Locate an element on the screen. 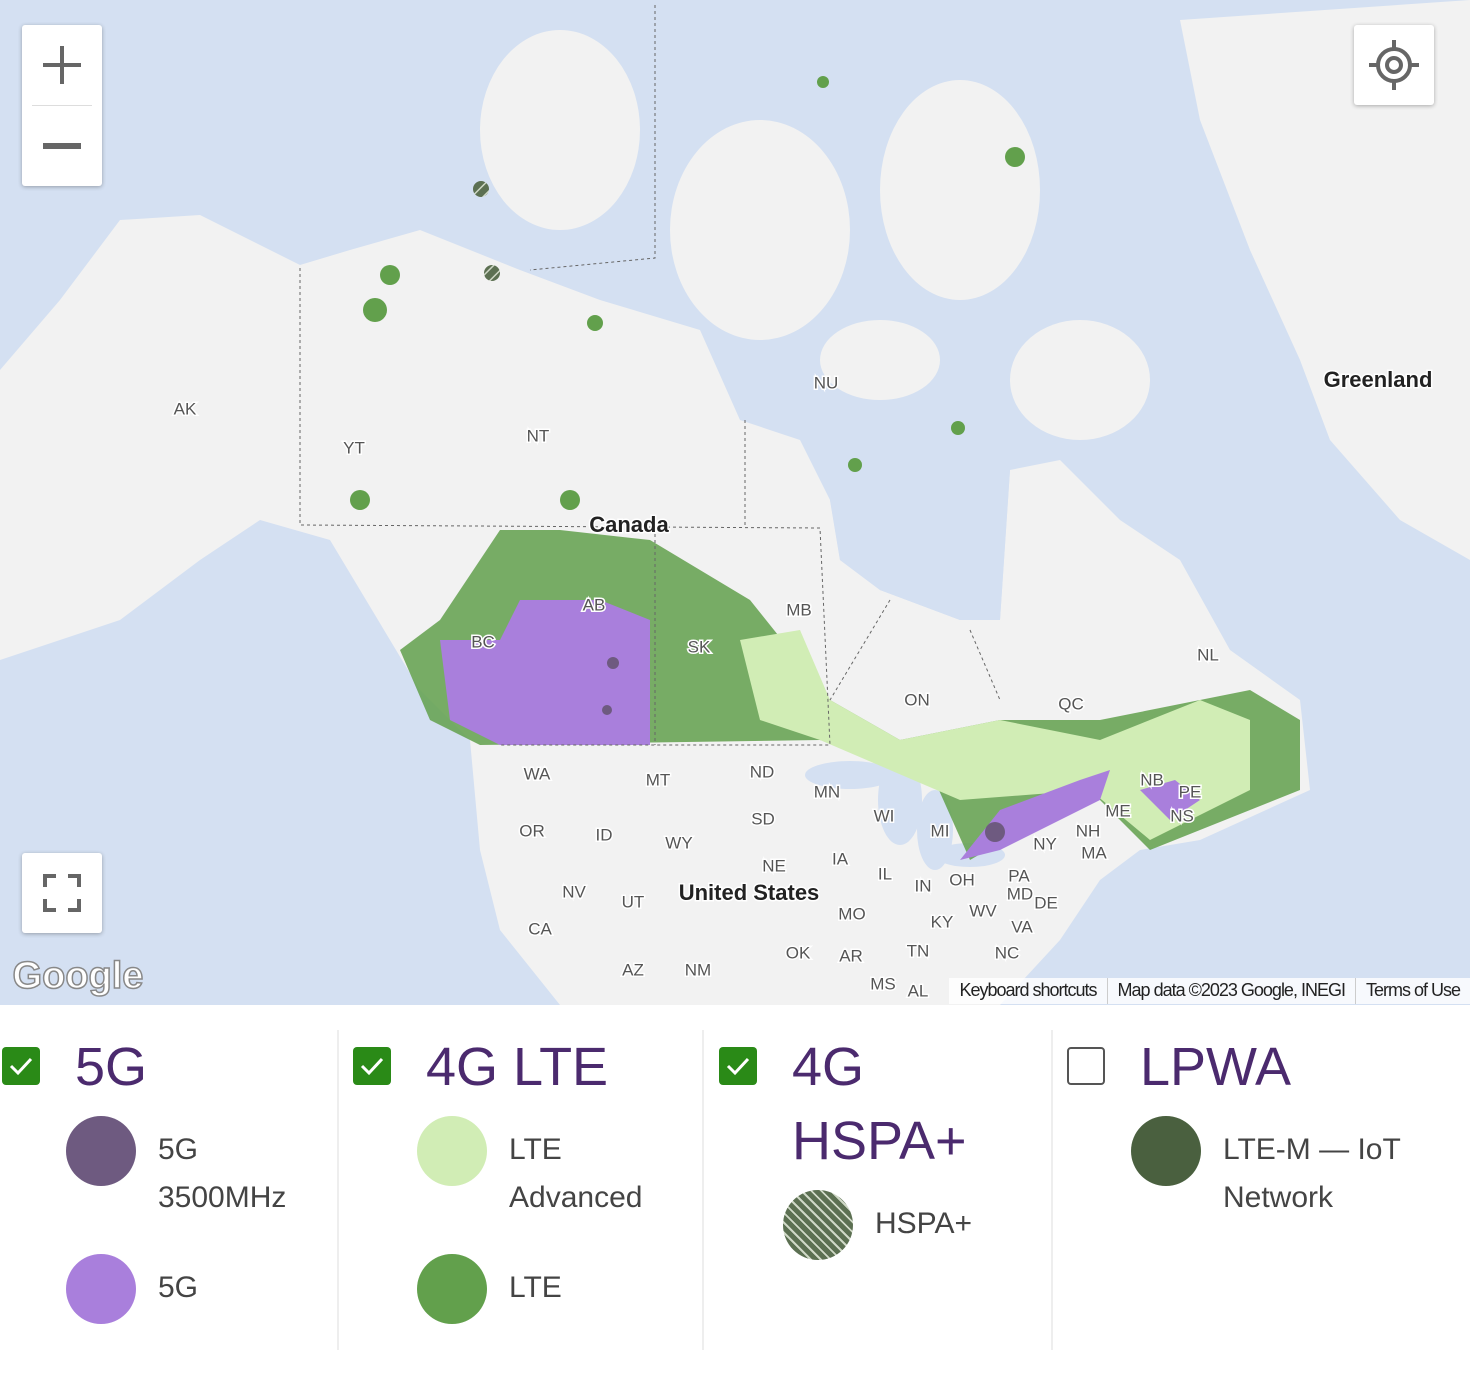  map-label: PA is located at coordinates (1019, 875).